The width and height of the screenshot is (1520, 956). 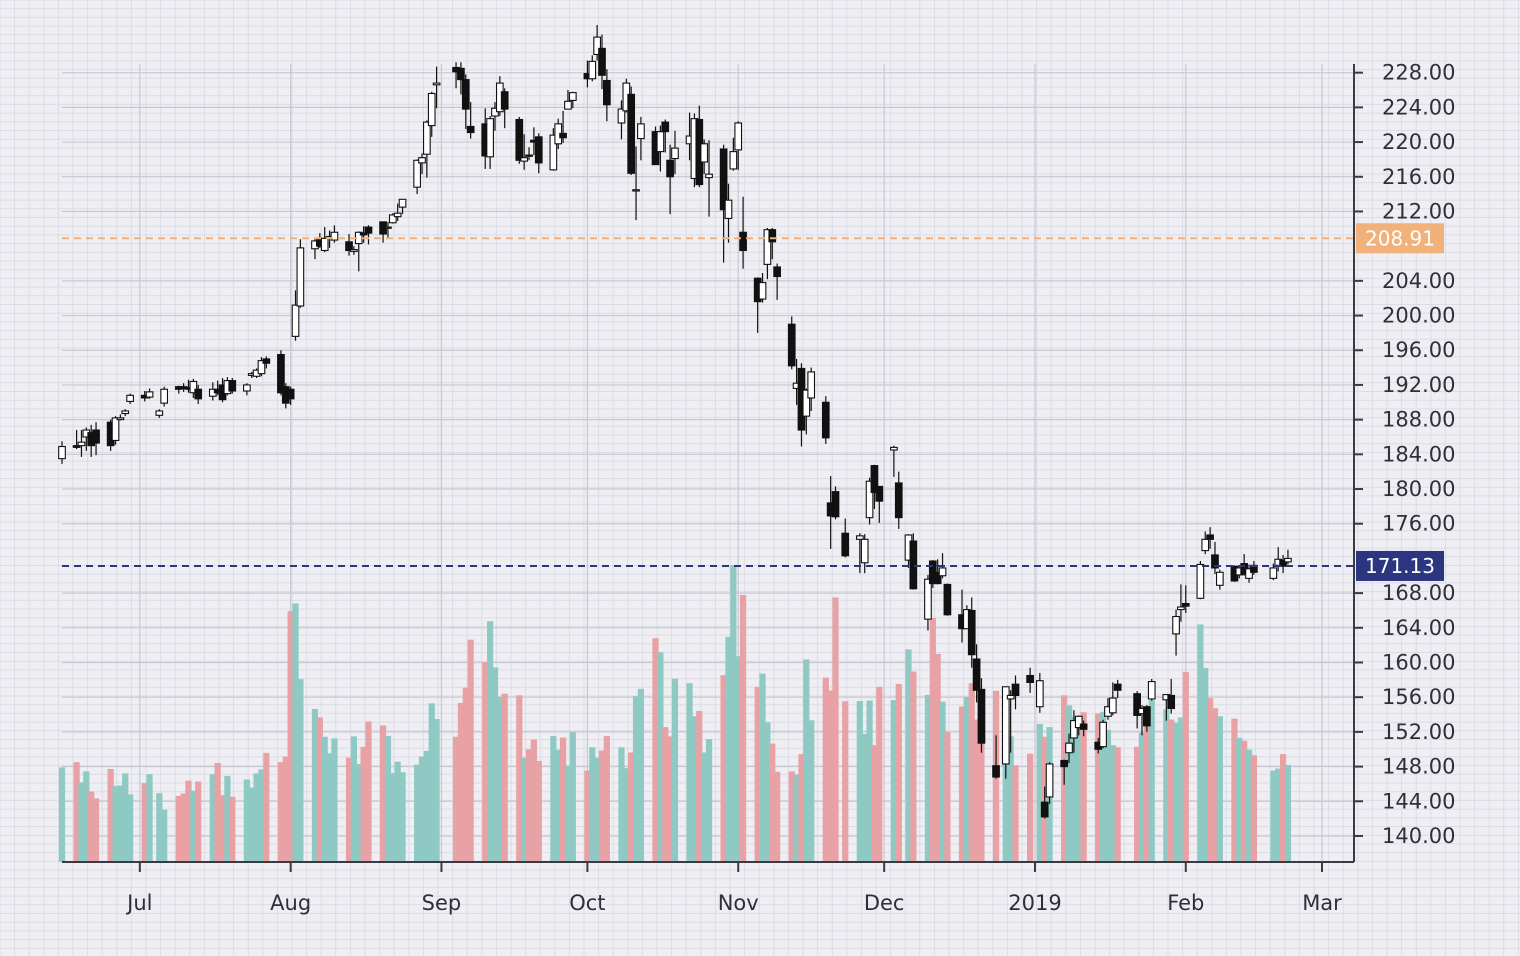 What do you see at coordinates (138, 903) in the screenshot?
I see `x-tick-label: Jul` at bounding box center [138, 903].